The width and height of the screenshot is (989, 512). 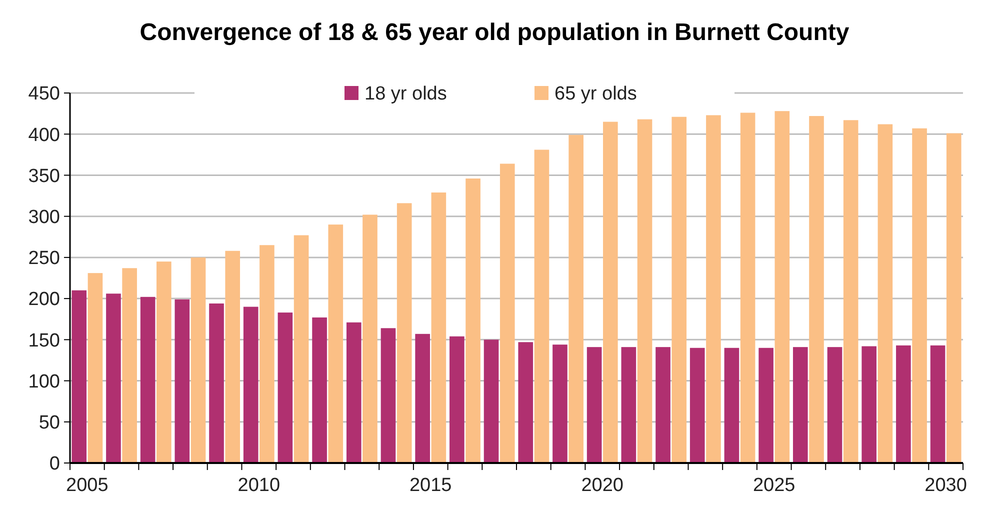 I want to click on x-tick-label: 2020, so click(x=602, y=485).